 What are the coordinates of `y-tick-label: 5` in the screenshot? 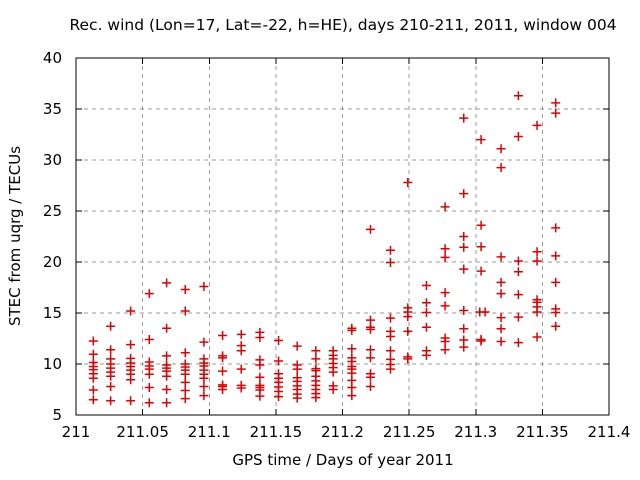 It's located at (57, 415).